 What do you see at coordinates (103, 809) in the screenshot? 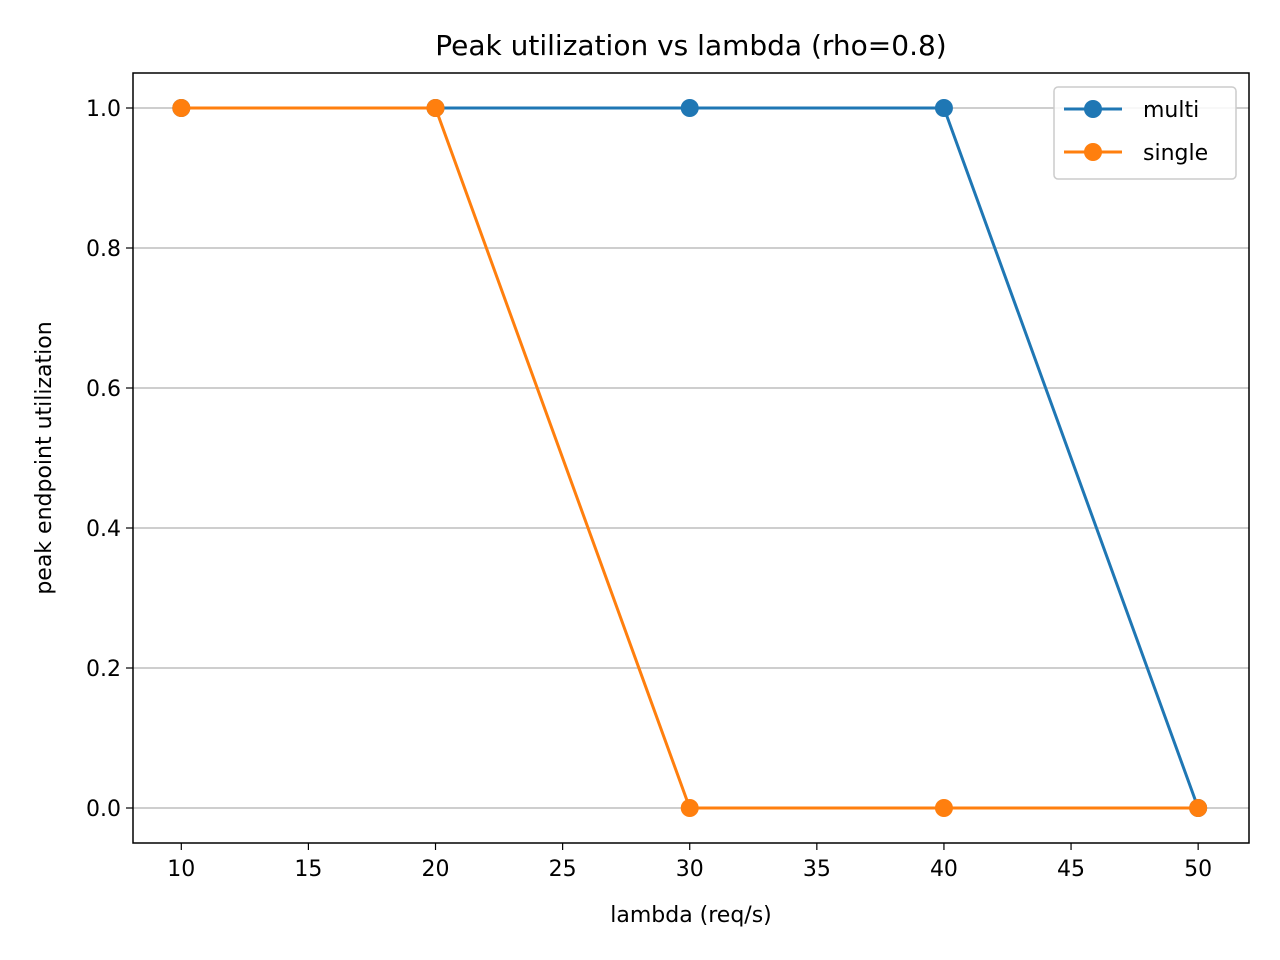
I see `y-tick-label: 0.0` at bounding box center [103, 809].